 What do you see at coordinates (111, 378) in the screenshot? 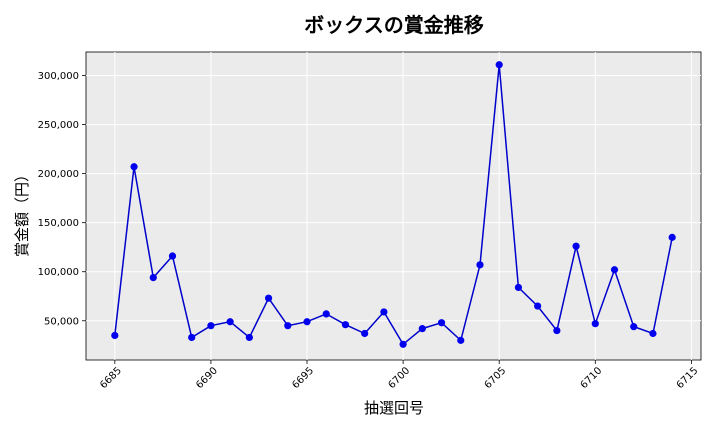
I see `x-tick-label: 6685` at bounding box center [111, 378].